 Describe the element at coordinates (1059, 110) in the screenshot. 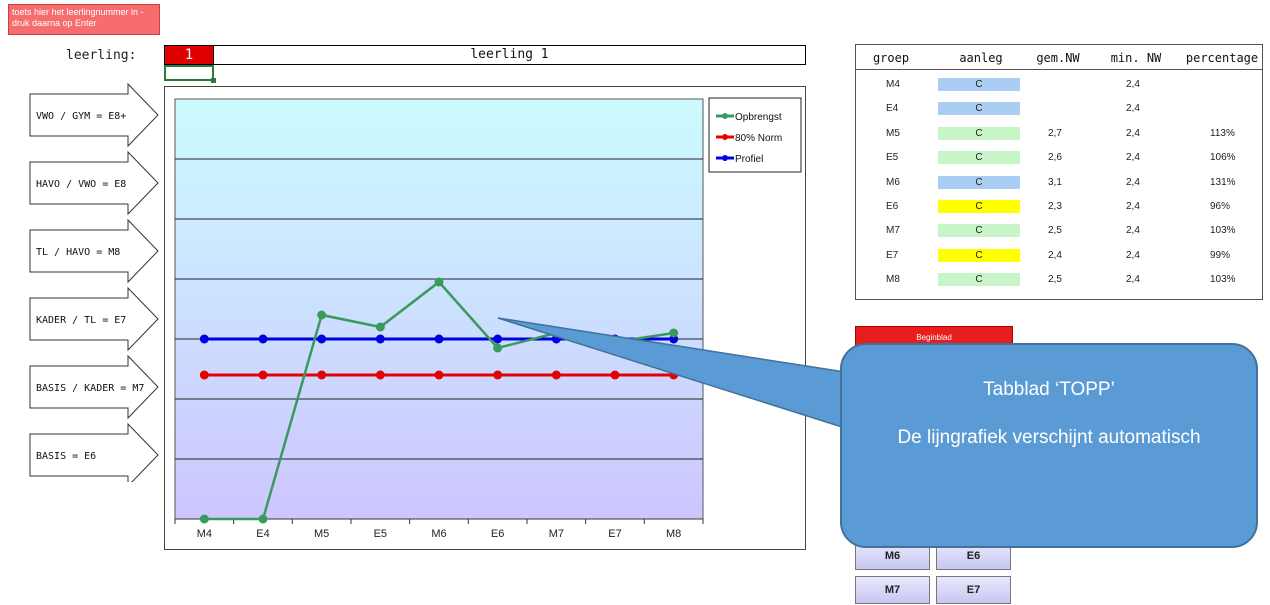

I see `table-row: E4 C 2,4` at that location.